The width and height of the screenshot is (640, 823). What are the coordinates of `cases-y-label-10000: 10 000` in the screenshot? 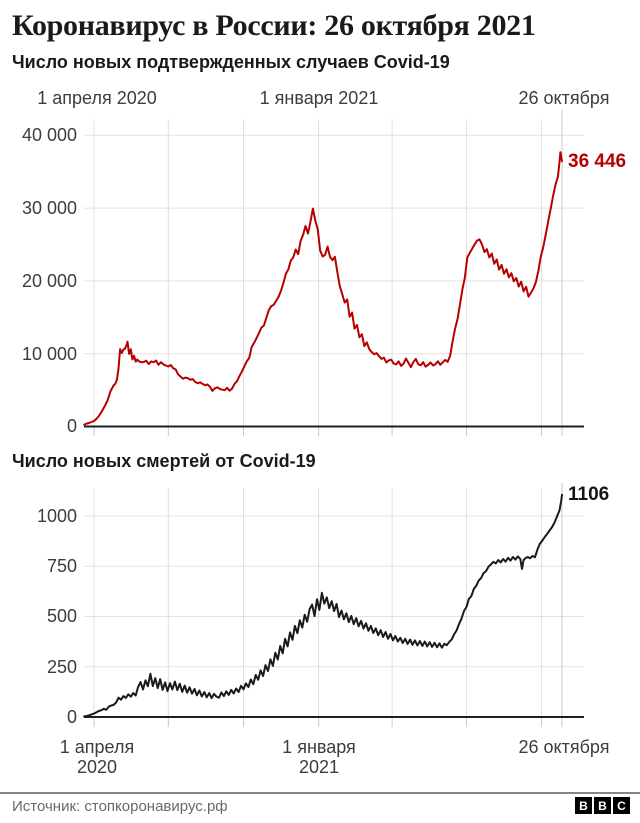 It's located at (49, 354).